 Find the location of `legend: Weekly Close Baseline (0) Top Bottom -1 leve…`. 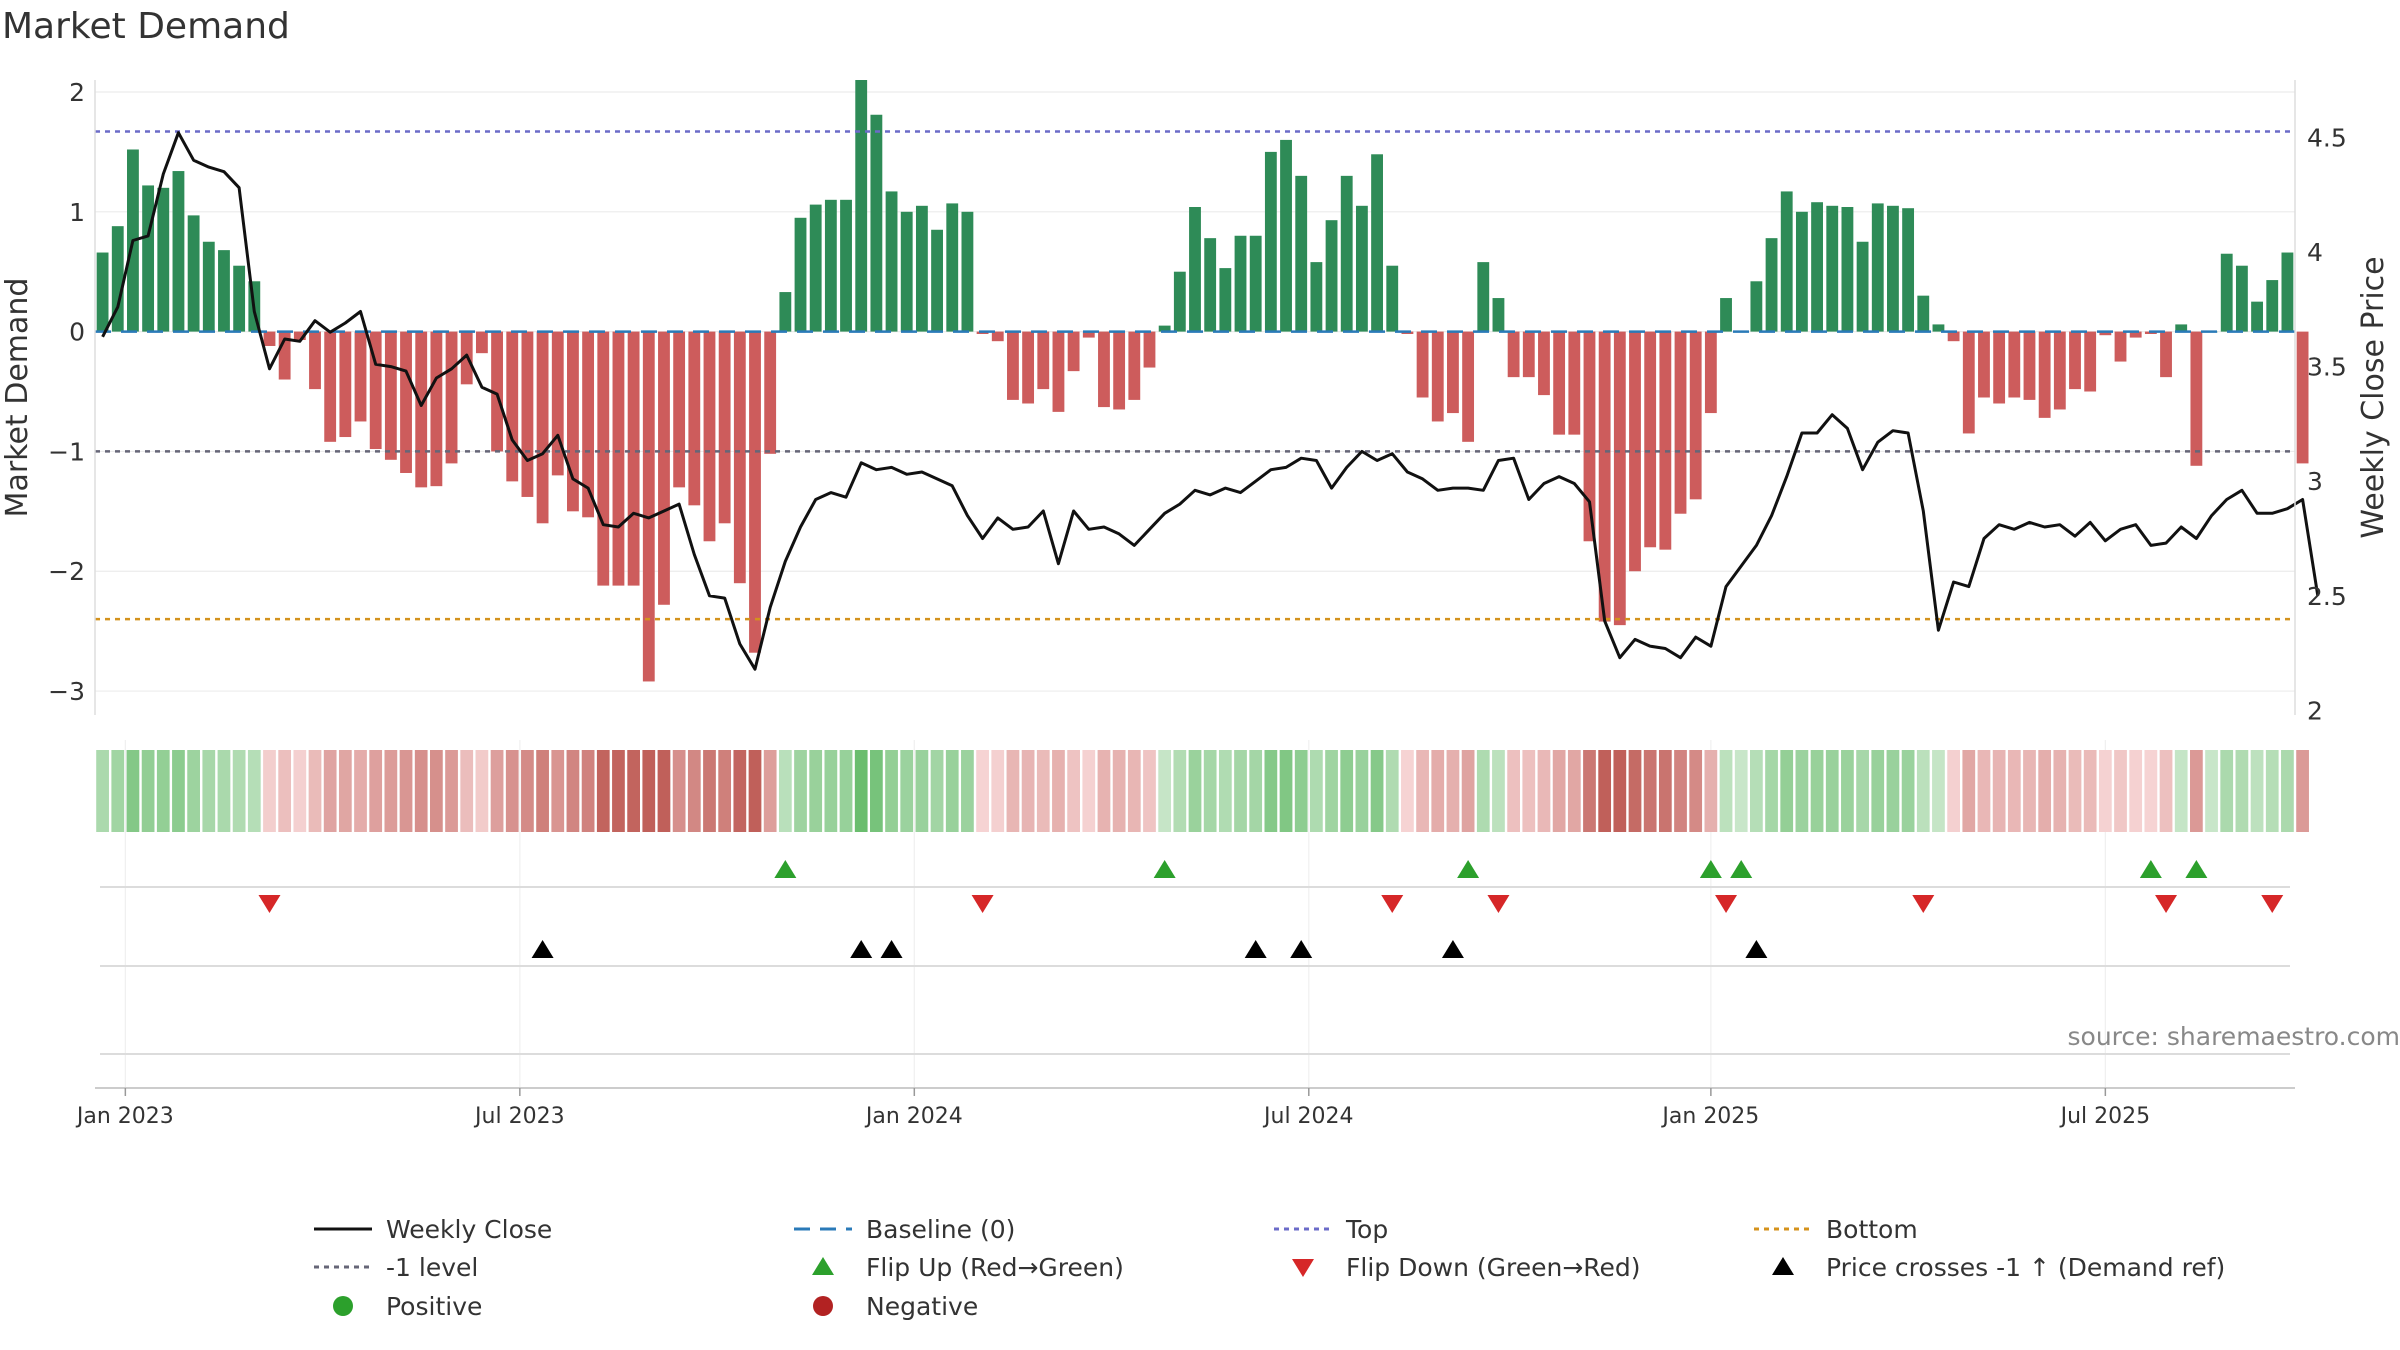

legend: Weekly Close Baseline (0) Top Bottom -1 leve… is located at coordinates (1300, 1270).